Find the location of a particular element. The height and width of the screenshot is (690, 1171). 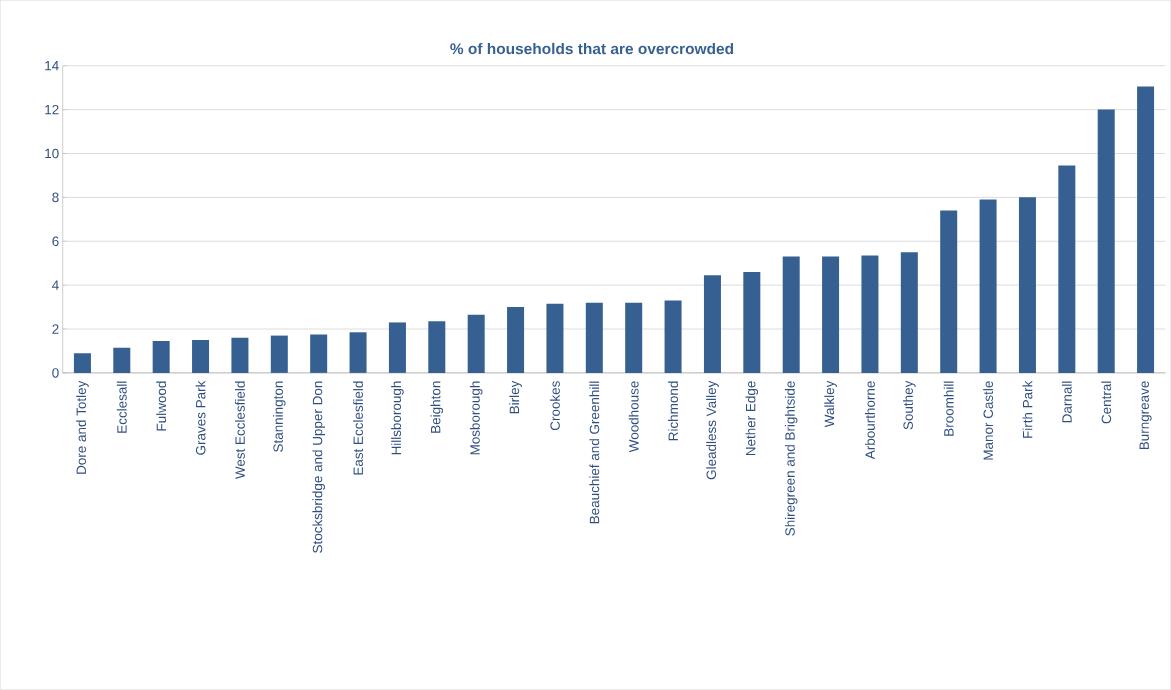

y-tick-label: 10 is located at coordinates (52, 153).